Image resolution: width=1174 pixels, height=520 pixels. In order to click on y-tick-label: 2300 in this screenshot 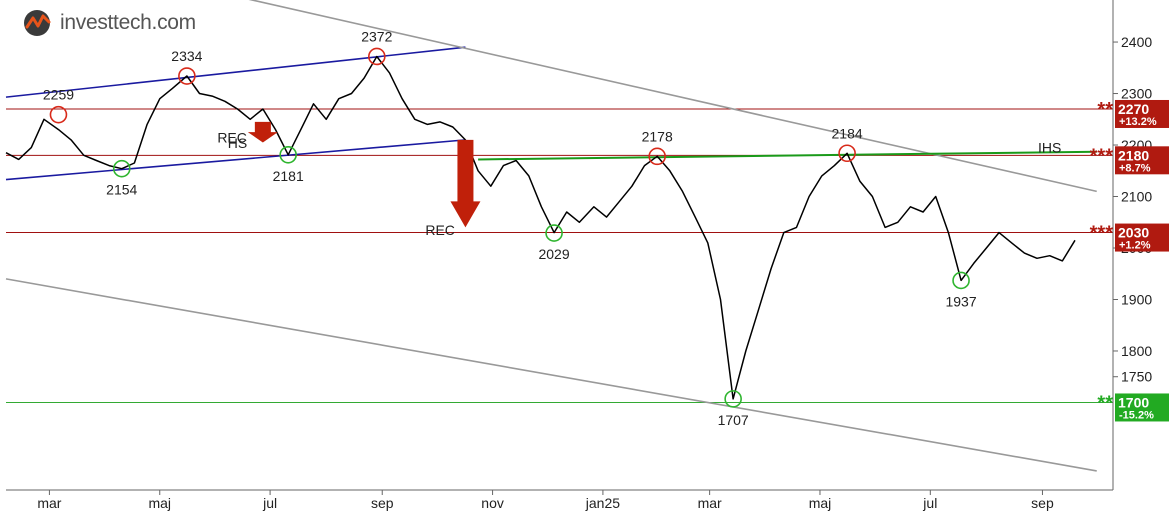, I will do `click(1136, 94)`.